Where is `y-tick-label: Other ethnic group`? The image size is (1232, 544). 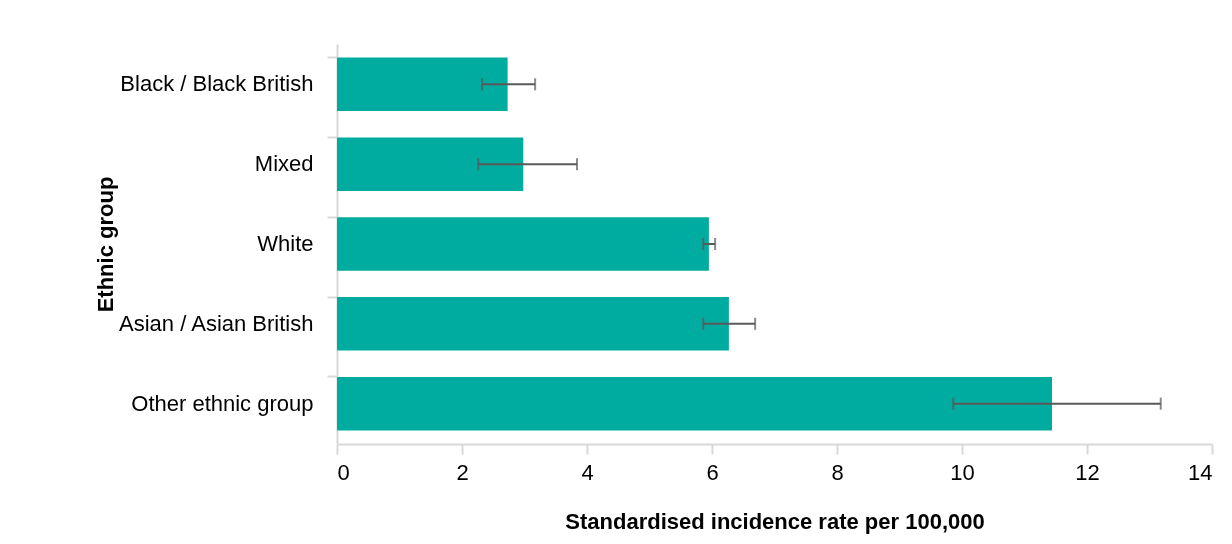
y-tick-label: Other ethnic group is located at coordinates (222, 403).